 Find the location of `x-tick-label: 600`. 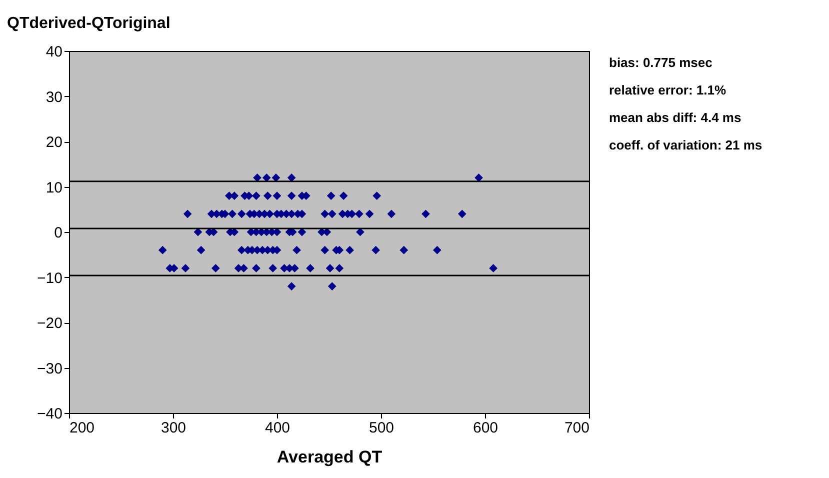

x-tick-label: 600 is located at coordinates (485, 428).